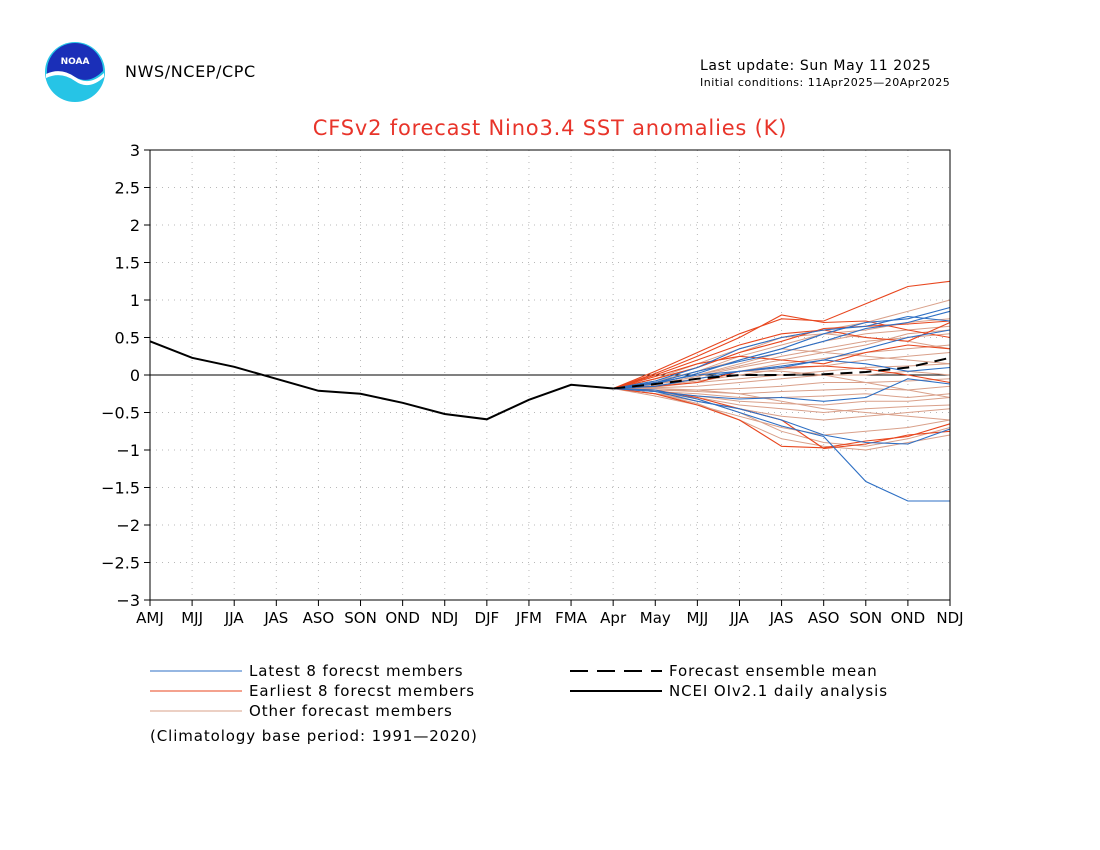 The width and height of the screenshot is (1100, 850). Describe the element at coordinates (314, 736) in the screenshot. I see `climatology-note: (Climatology base period: 1991—2020)` at that location.